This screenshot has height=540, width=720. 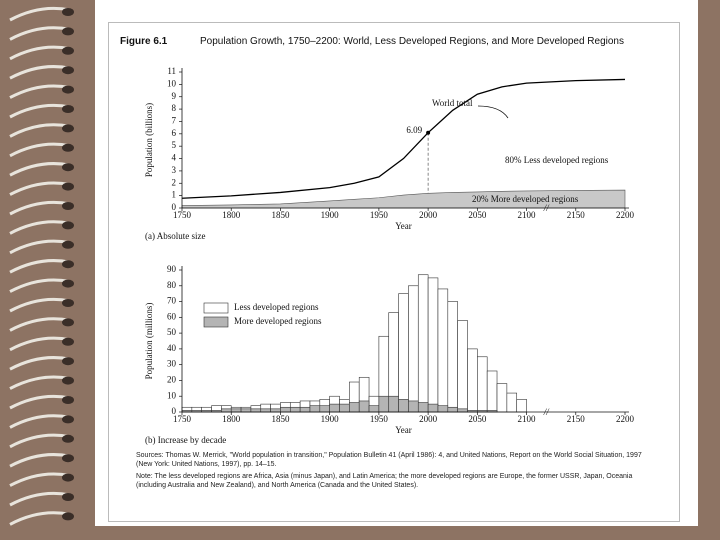 What do you see at coordinates (149, 140) in the screenshot?
I see `y-axis-label: Population (billions)` at bounding box center [149, 140].